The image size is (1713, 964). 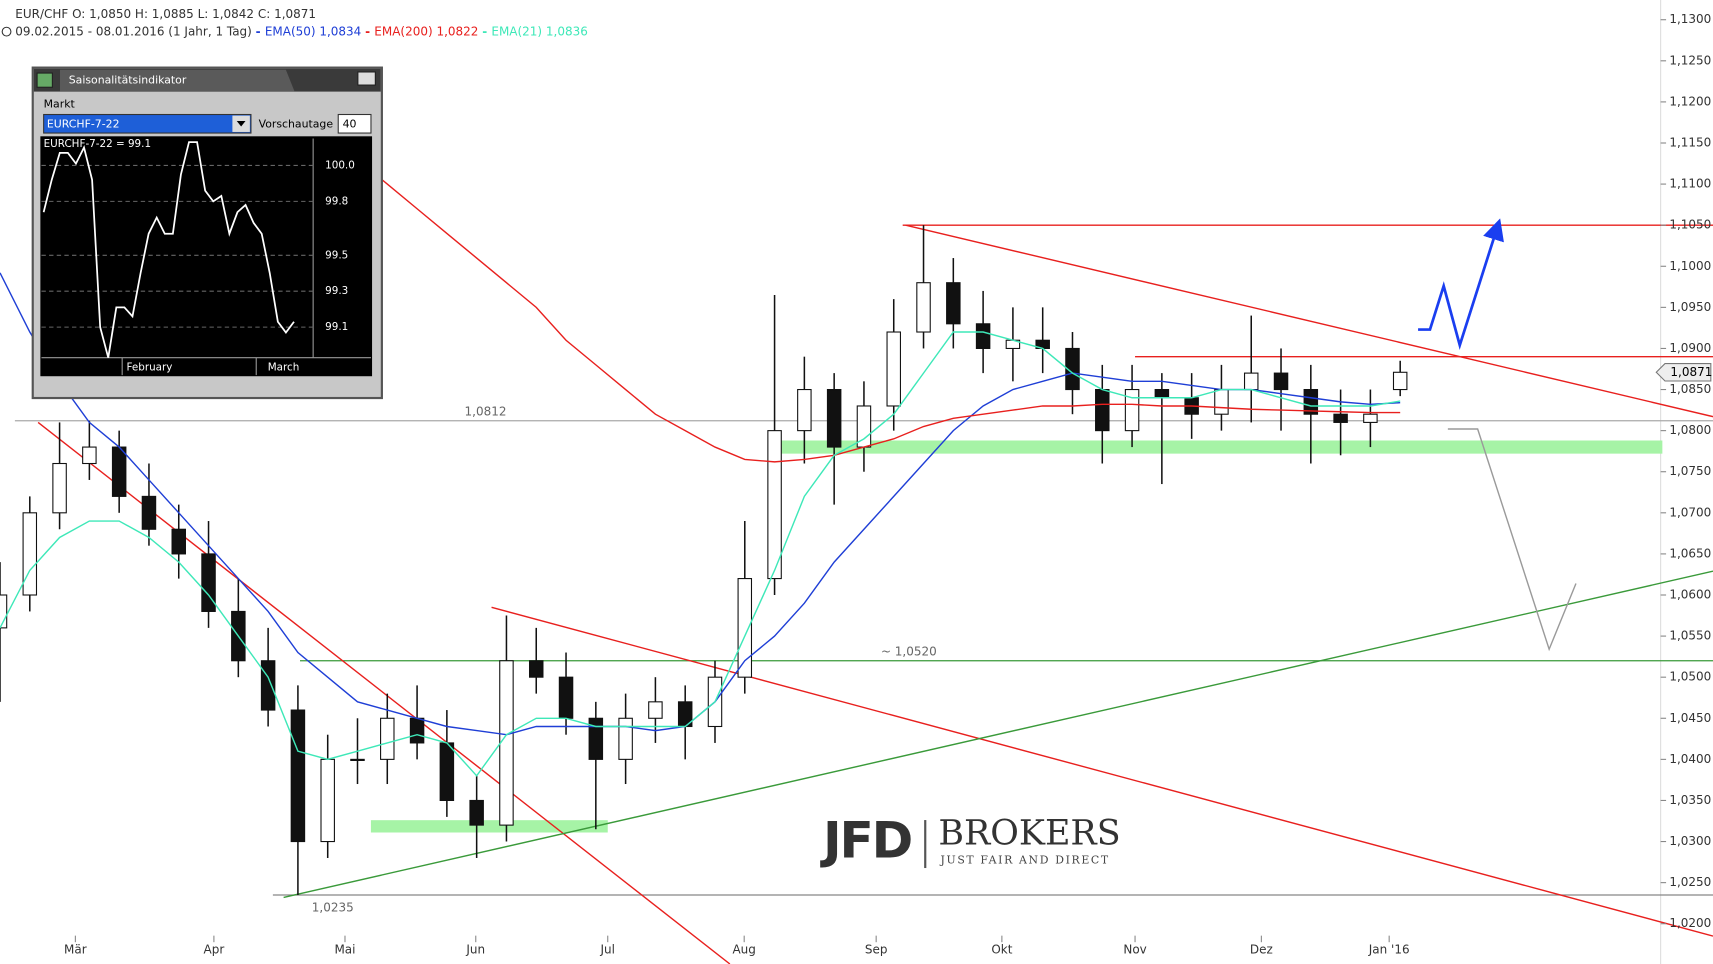 I want to click on mini-x-label: February, so click(x=149, y=367).